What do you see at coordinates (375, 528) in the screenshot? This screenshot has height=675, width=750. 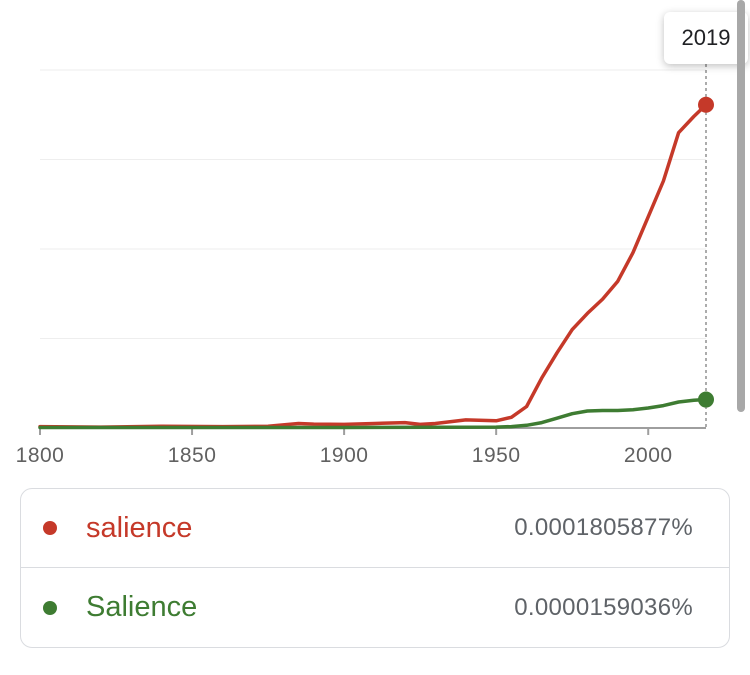 I see `legend-row-salience: salience 0.0001805877%` at bounding box center [375, 528].